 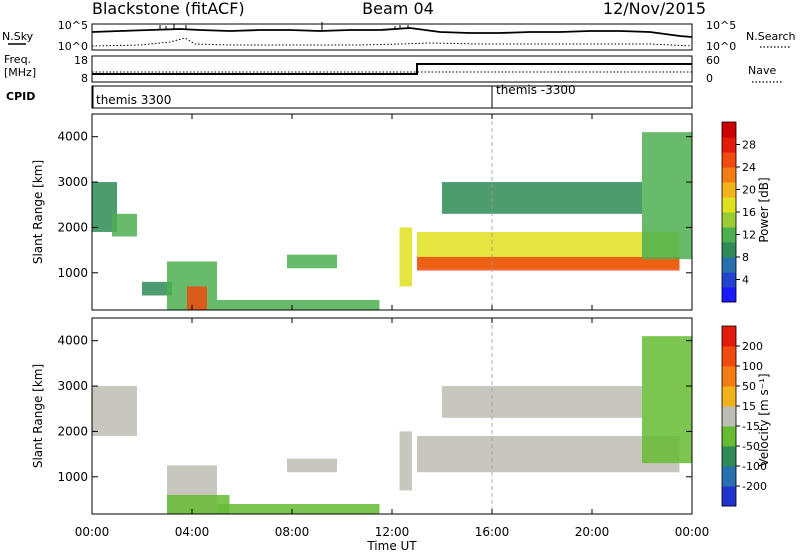 I want to click on colorbar-tick-label: -100, so click(x=754, y=466).